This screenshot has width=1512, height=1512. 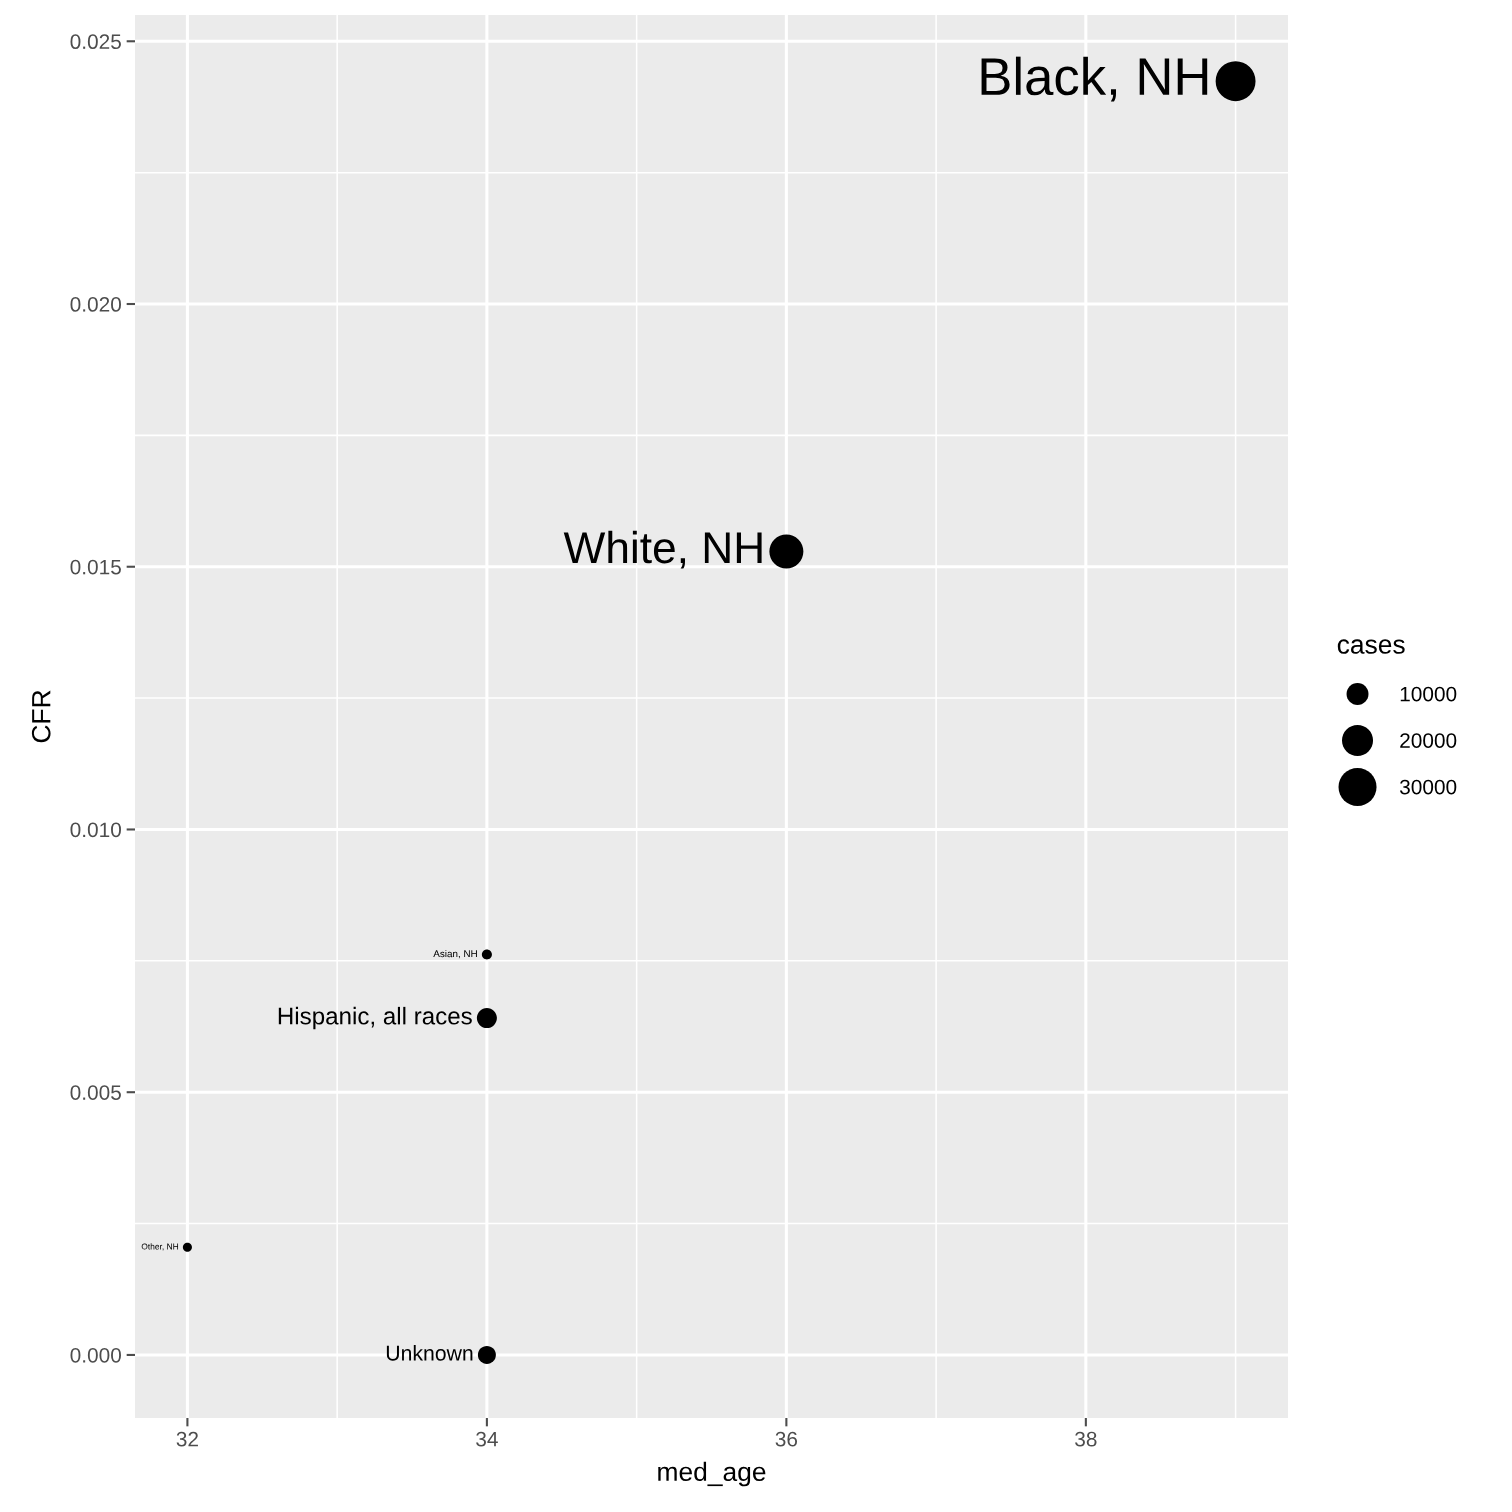 I want to click on annotation: Hispanic, all races, so click(x=375, y=1018).